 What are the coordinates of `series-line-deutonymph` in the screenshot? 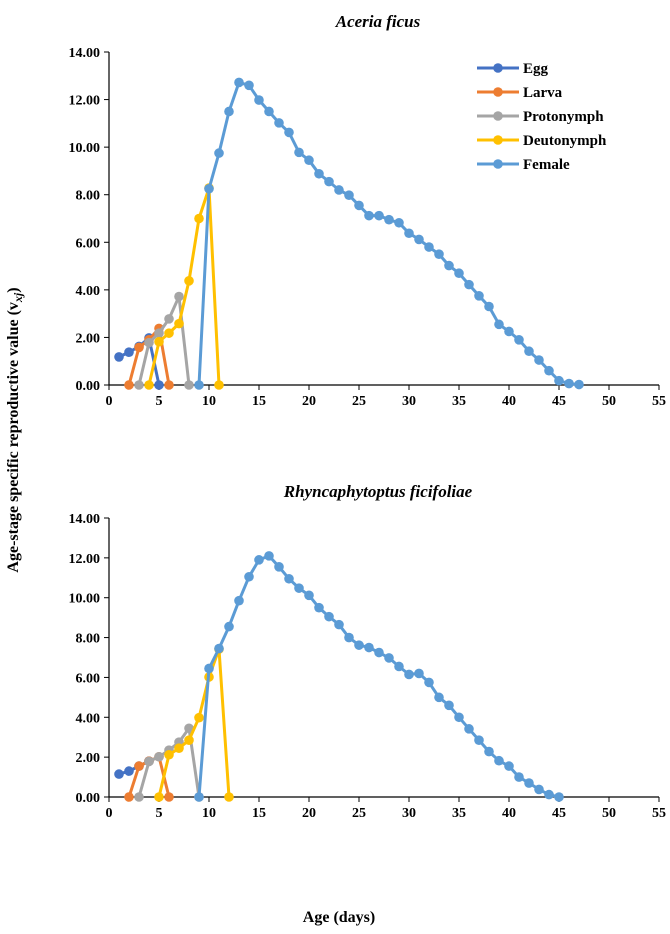 It's located at (194, 722).